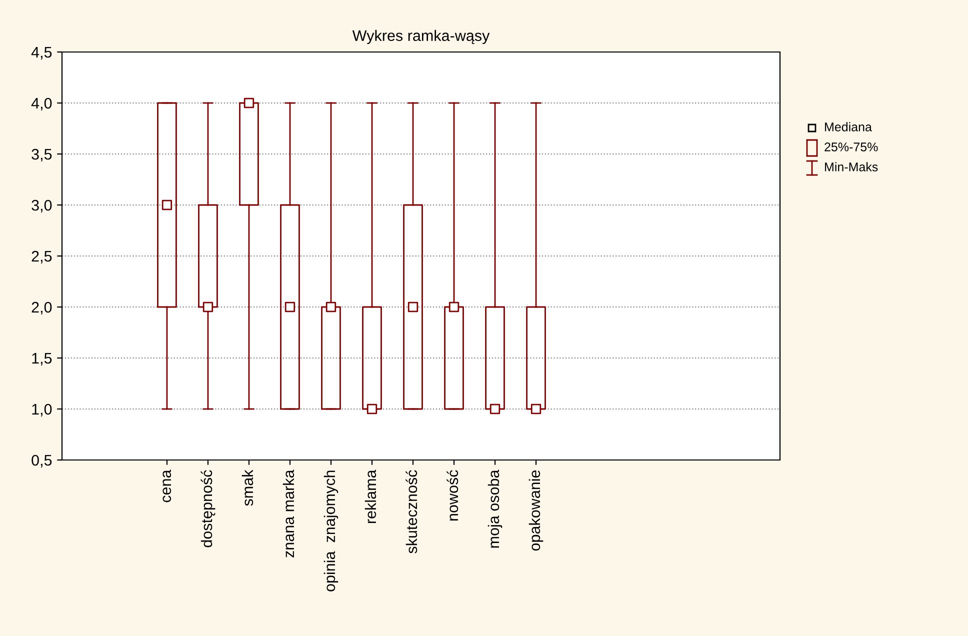 This screenshot has height=636, width=968. What do you see at coordinates (851, 147) in the screenshot?
I see `text: 25%-75%` at bounding box center [851, 147].